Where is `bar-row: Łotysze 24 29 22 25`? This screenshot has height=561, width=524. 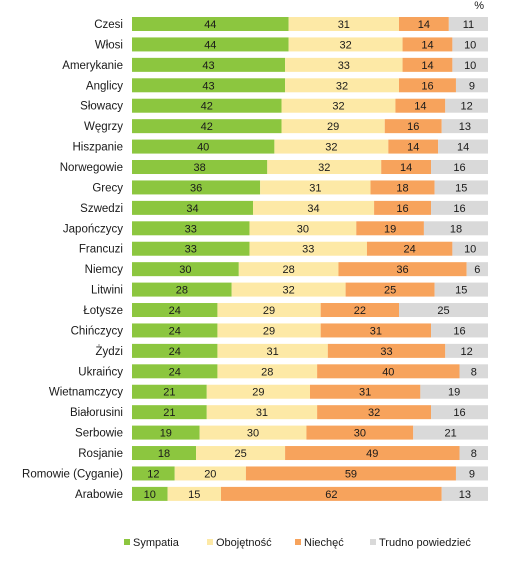 bar-row: Łotysze 24 29 22 25 is located at coordinates (285, 310).